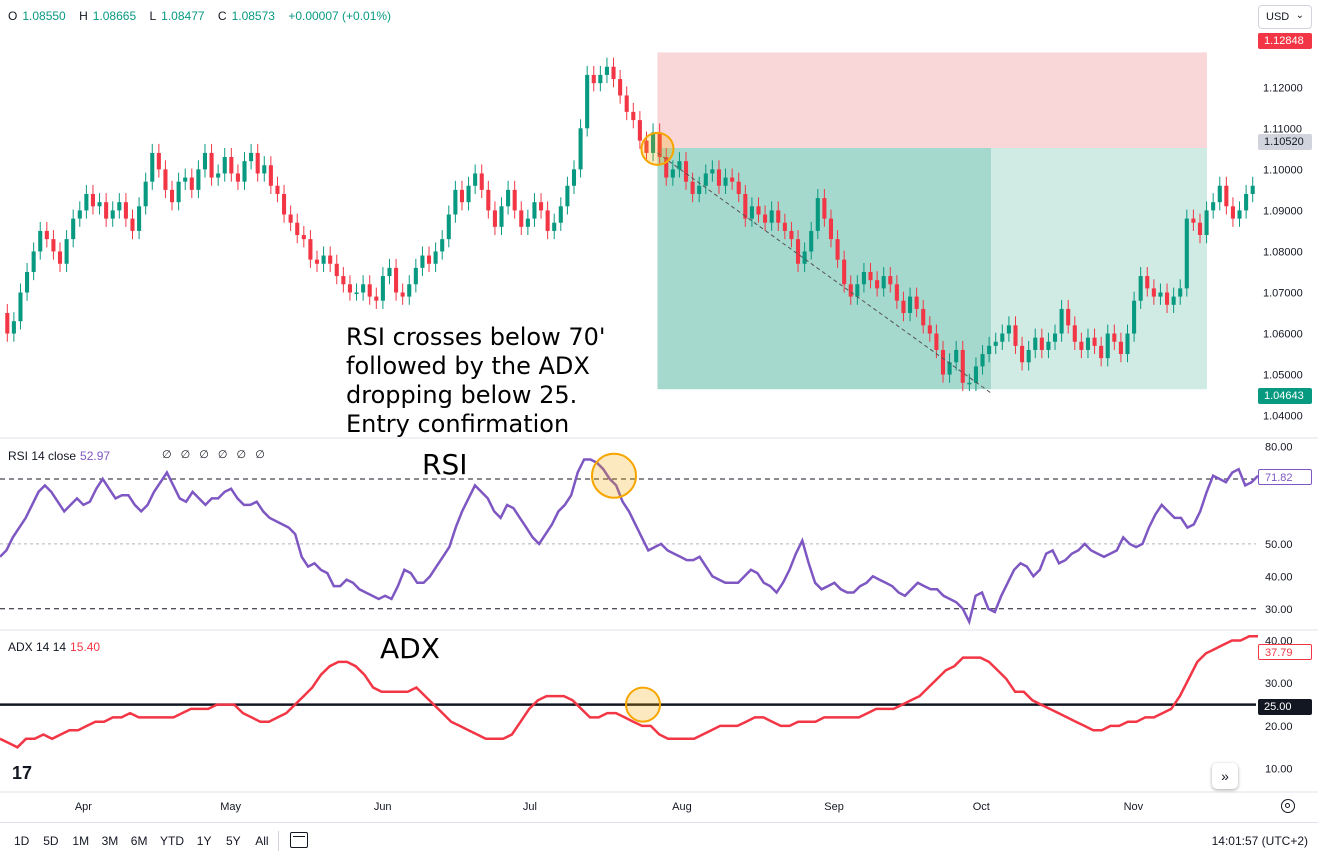 This screenshot has width=1318, height=861. I want to click on clock: 14:01:57 (UTC+2), so click(1259, 841).